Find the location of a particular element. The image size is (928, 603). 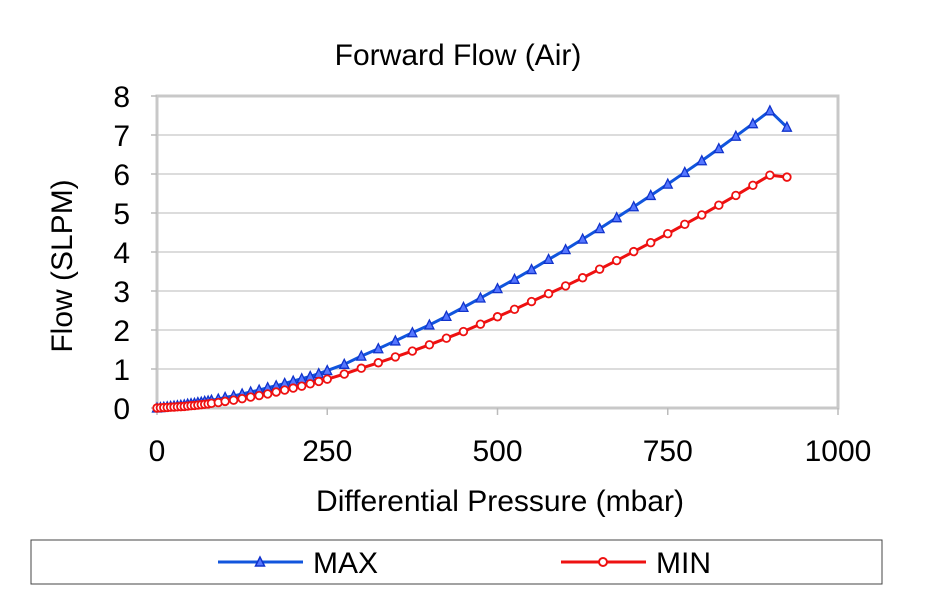

y-tick-label: 6 is located at coordinates (121, 175).